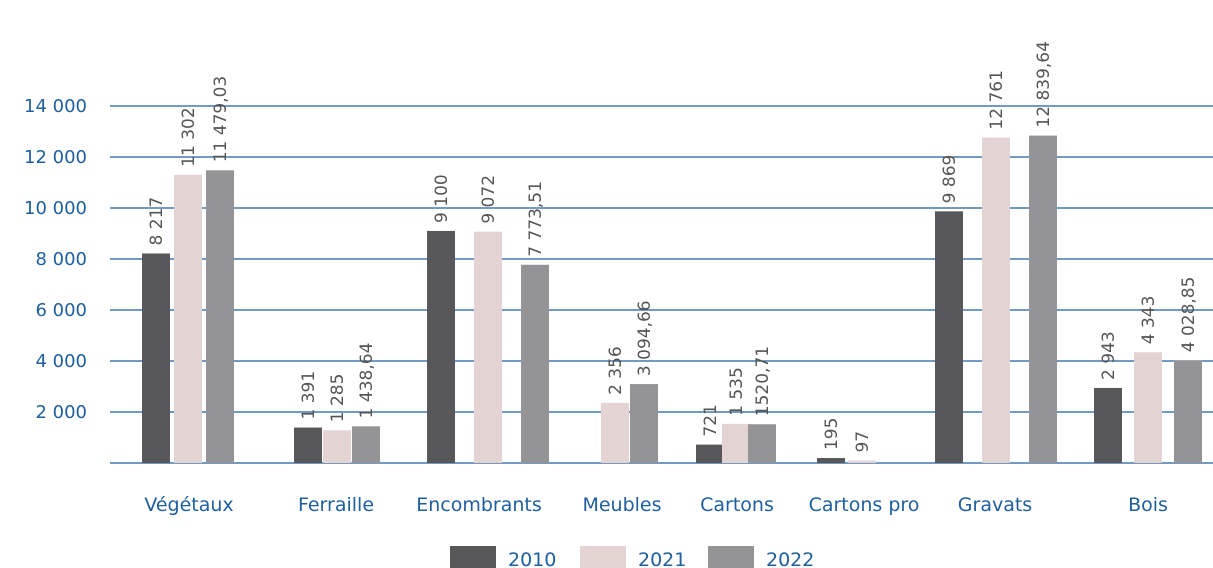  I want to click on legend-swatch-2022, so click(731, 557).